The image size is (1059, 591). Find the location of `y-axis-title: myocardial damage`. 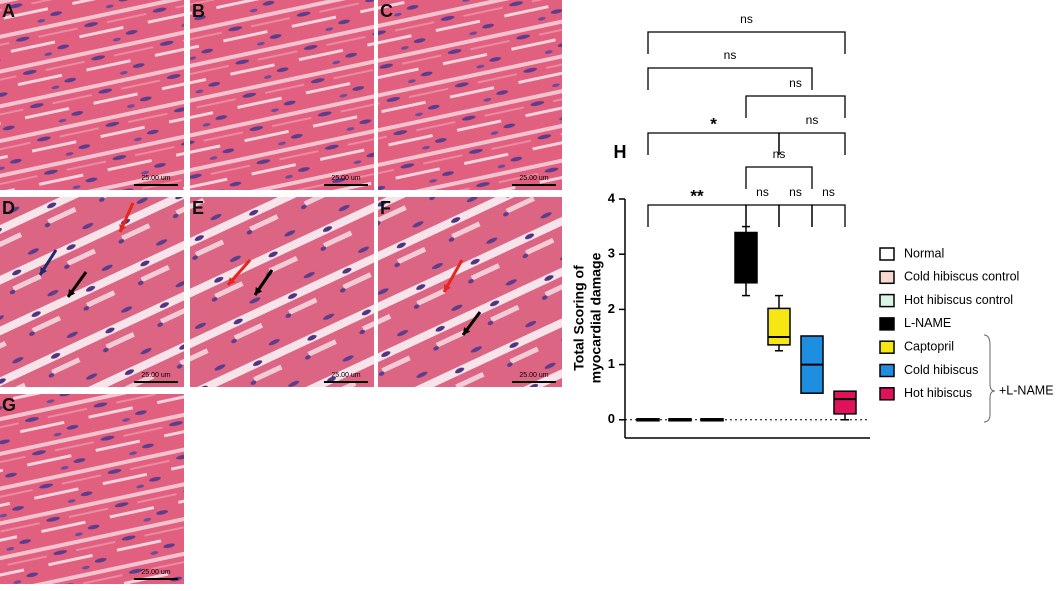

y-axis-title: myocardial damage is located at coordinates (596, 317).